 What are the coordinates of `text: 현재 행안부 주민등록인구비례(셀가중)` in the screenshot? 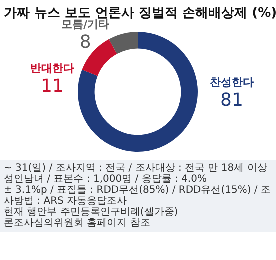 It's located at (92, 212).